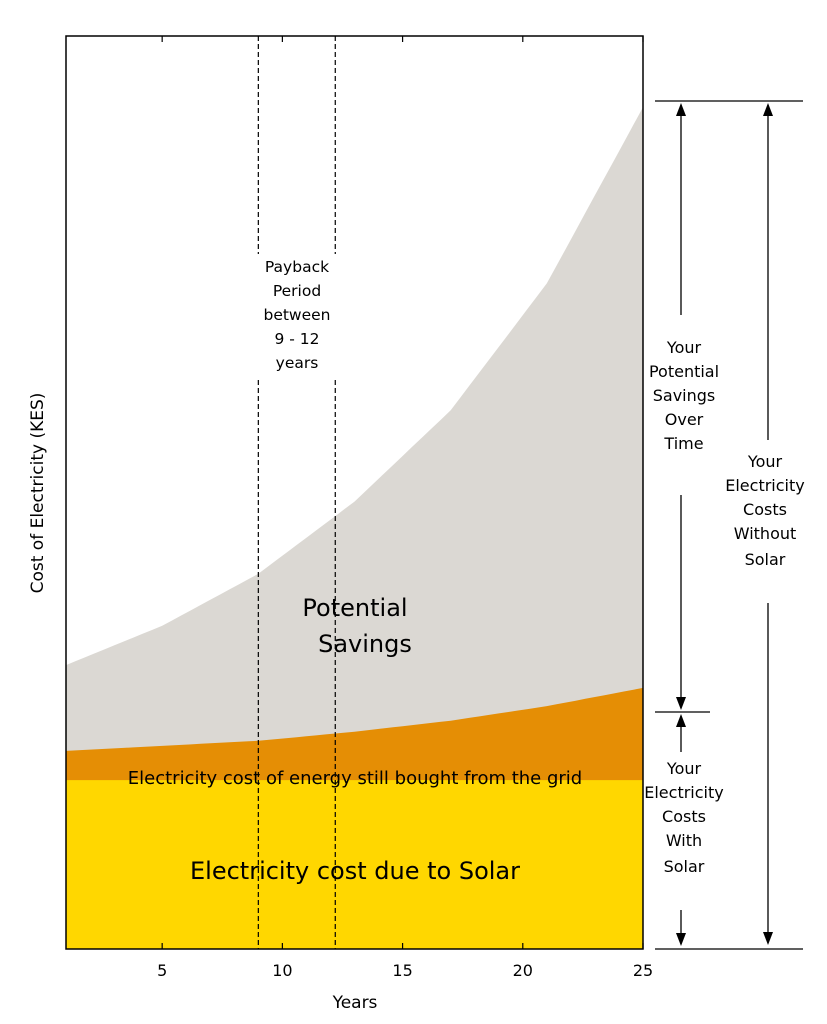 The image size is (827, 1024). What do you see at coordinates (296, 492) in the screenshot?
I see `payback-period-lines` at bounding box center [296, 492].